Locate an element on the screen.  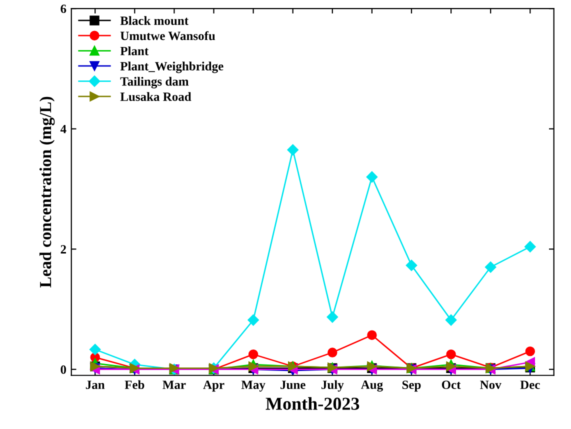
y-tick-label: 2 is located at coordinates (63, 249).